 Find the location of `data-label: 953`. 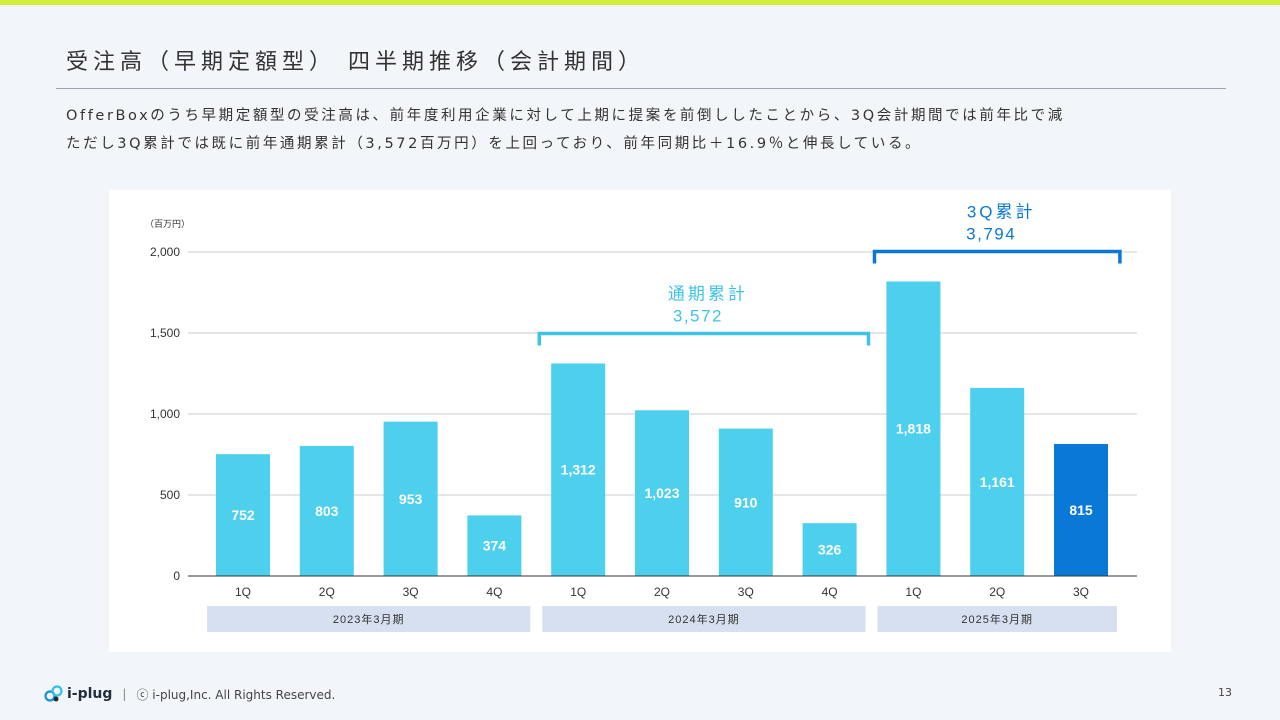

data-label: 953 is located at coordinates (411, 499).